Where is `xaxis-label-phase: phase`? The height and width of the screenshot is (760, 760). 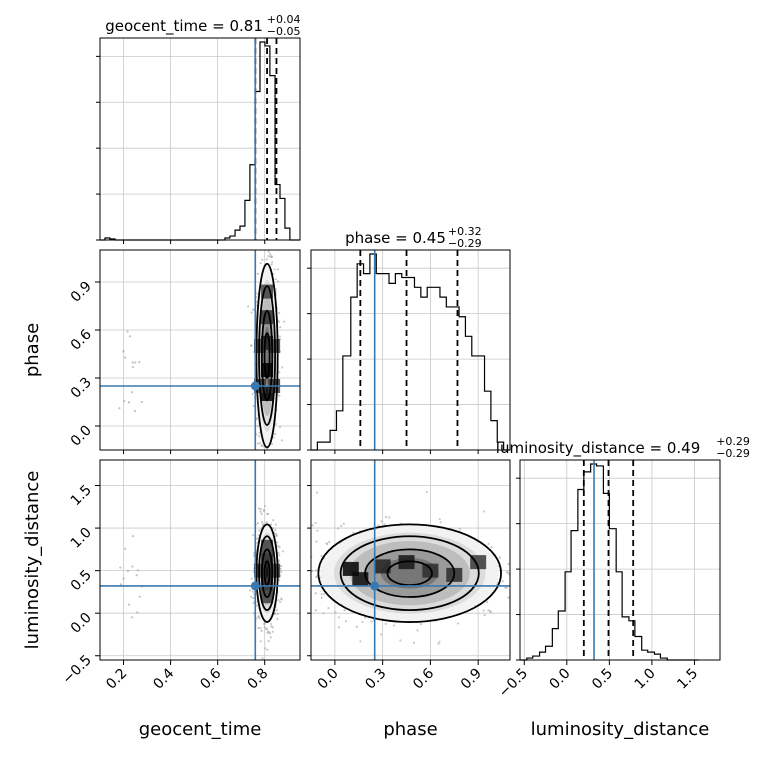 xaxis-label-phase: phase is located at coordinates (410, 729).